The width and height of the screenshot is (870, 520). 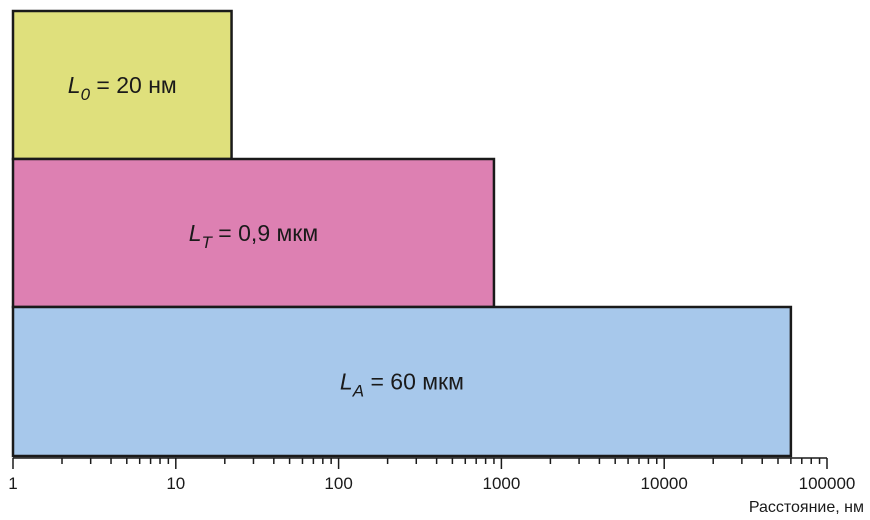 What do you see at coordinates (12, 483) in the screenshot?
I see `tick-label: 1` at bounding box center [12, 483].